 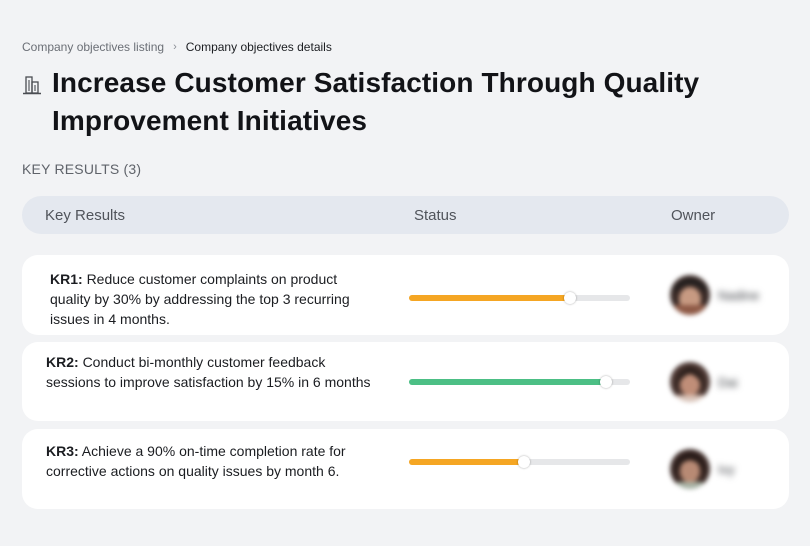 I want to click on column-header-key-results: Key Results, so click(x=85, y=215).